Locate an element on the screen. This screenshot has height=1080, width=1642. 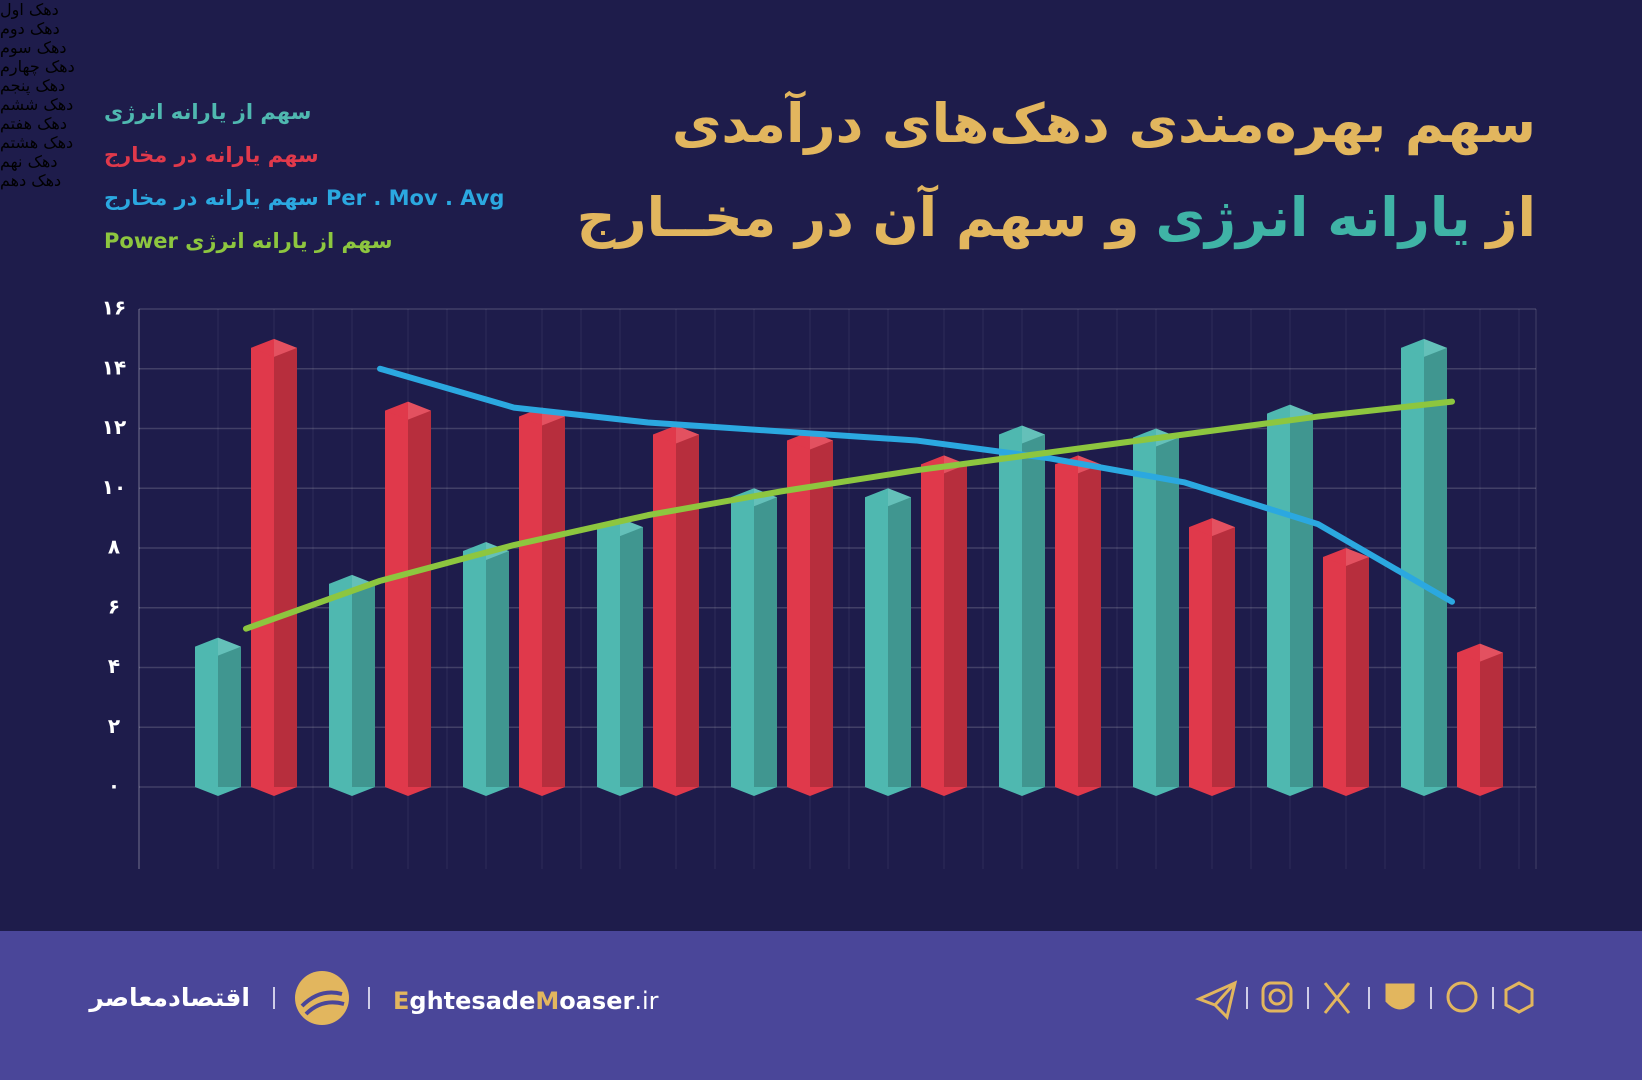
brand: اقتصادمعاصر is located at coordinates (169, 997).